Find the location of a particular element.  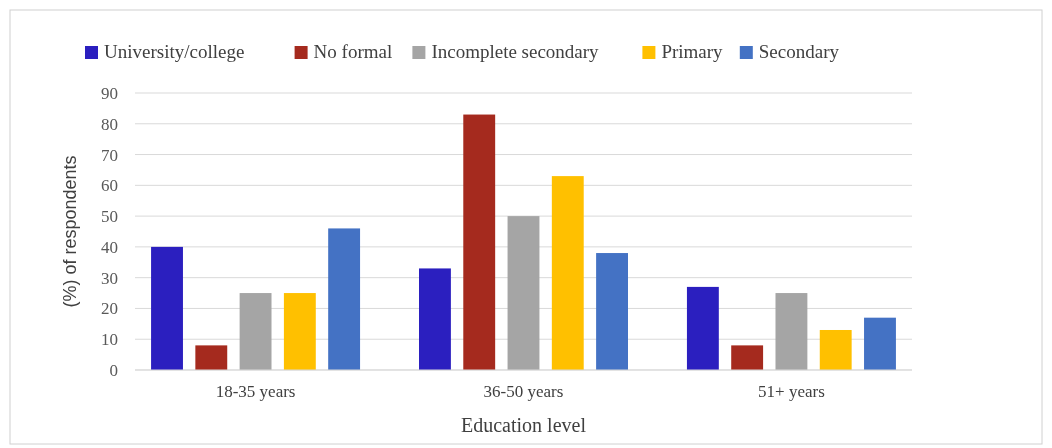

legend-label: No formal is located at coordinates (353, 51).